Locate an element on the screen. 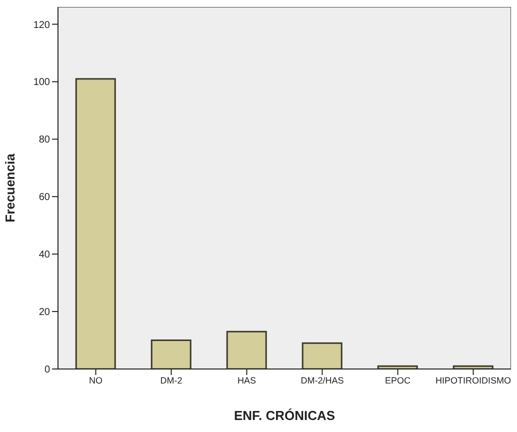 The height and width of the screenshot is (432, 517). y-tick-label: 0 is located at coordinates (47, 370).